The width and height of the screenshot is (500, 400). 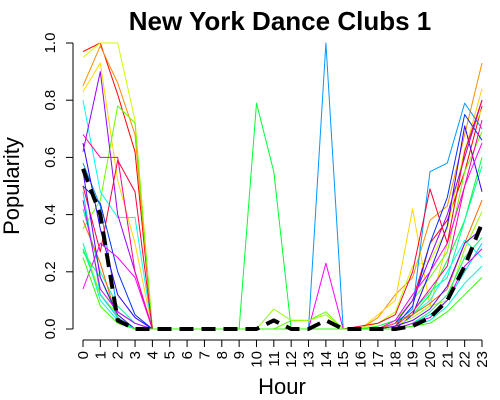 I want to click on x-tick-label: 15, so click(x=343, y=359).